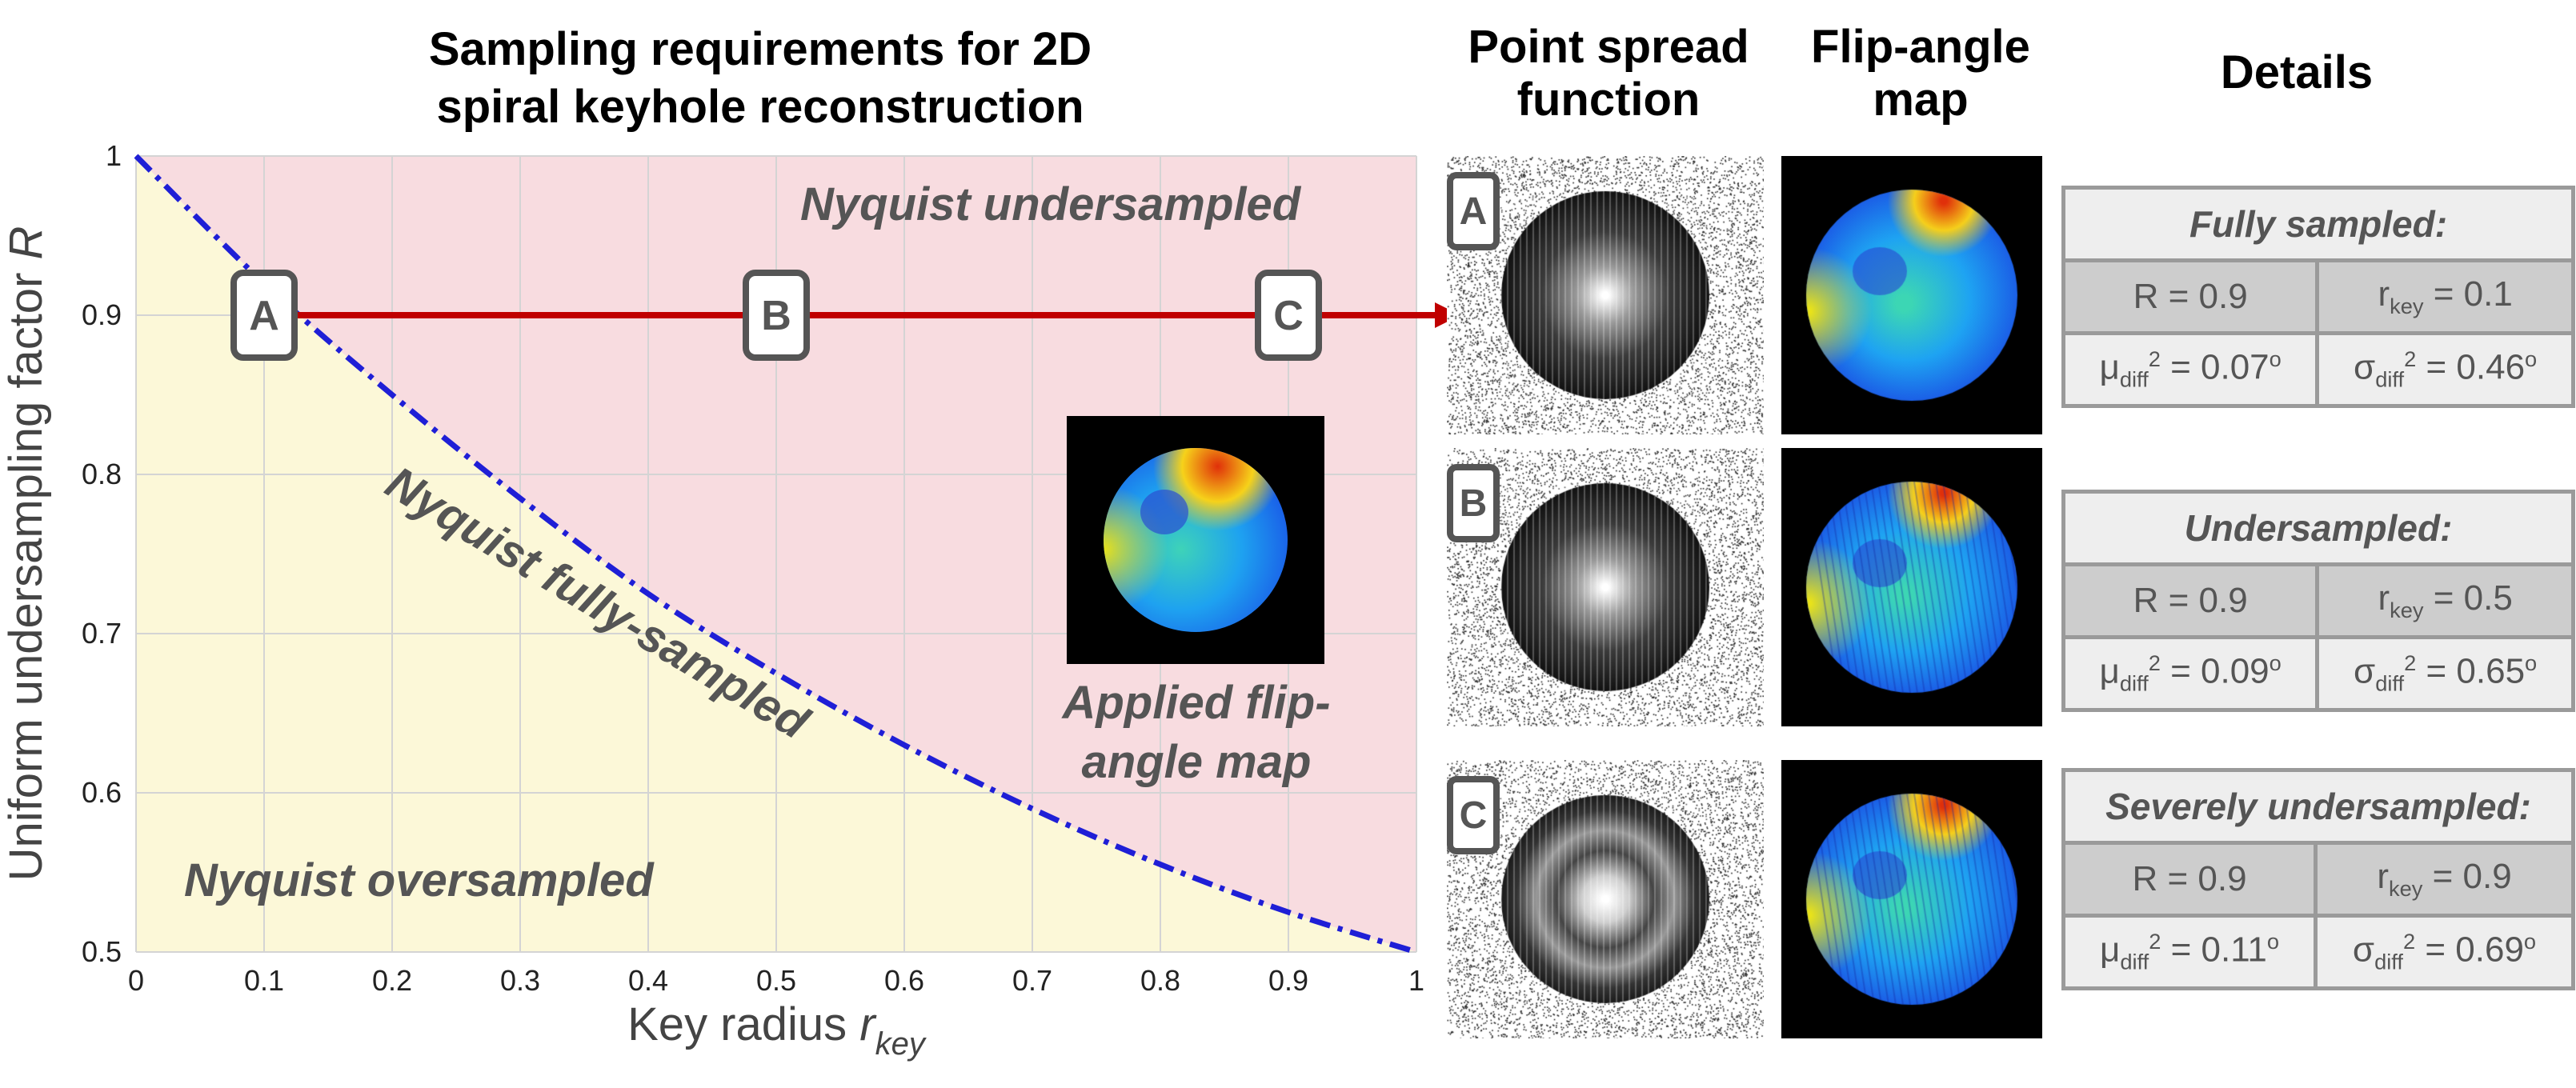  Describe the element at coordinates (102, 633) in the screenshot. I see `y-tick-label: 0.7` at that location.